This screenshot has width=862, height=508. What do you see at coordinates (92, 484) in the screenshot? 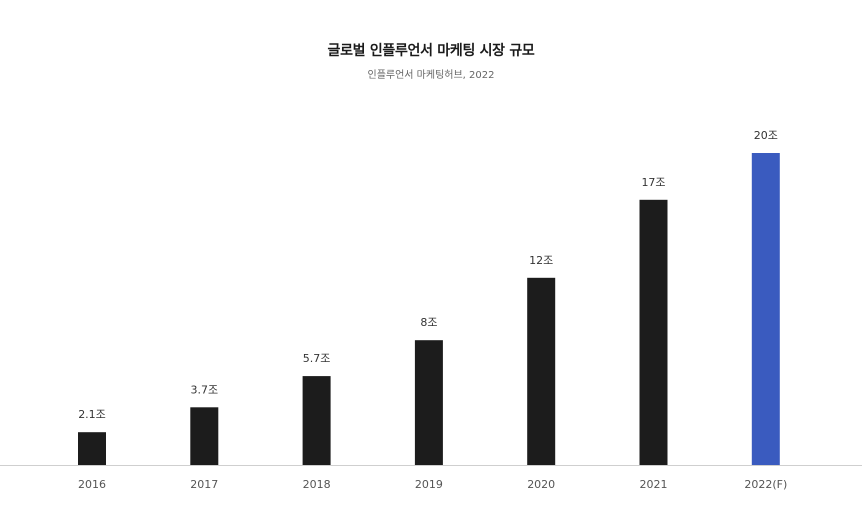
I see `x-tick-label-2016: 2016` at bounding box center [92, 484].